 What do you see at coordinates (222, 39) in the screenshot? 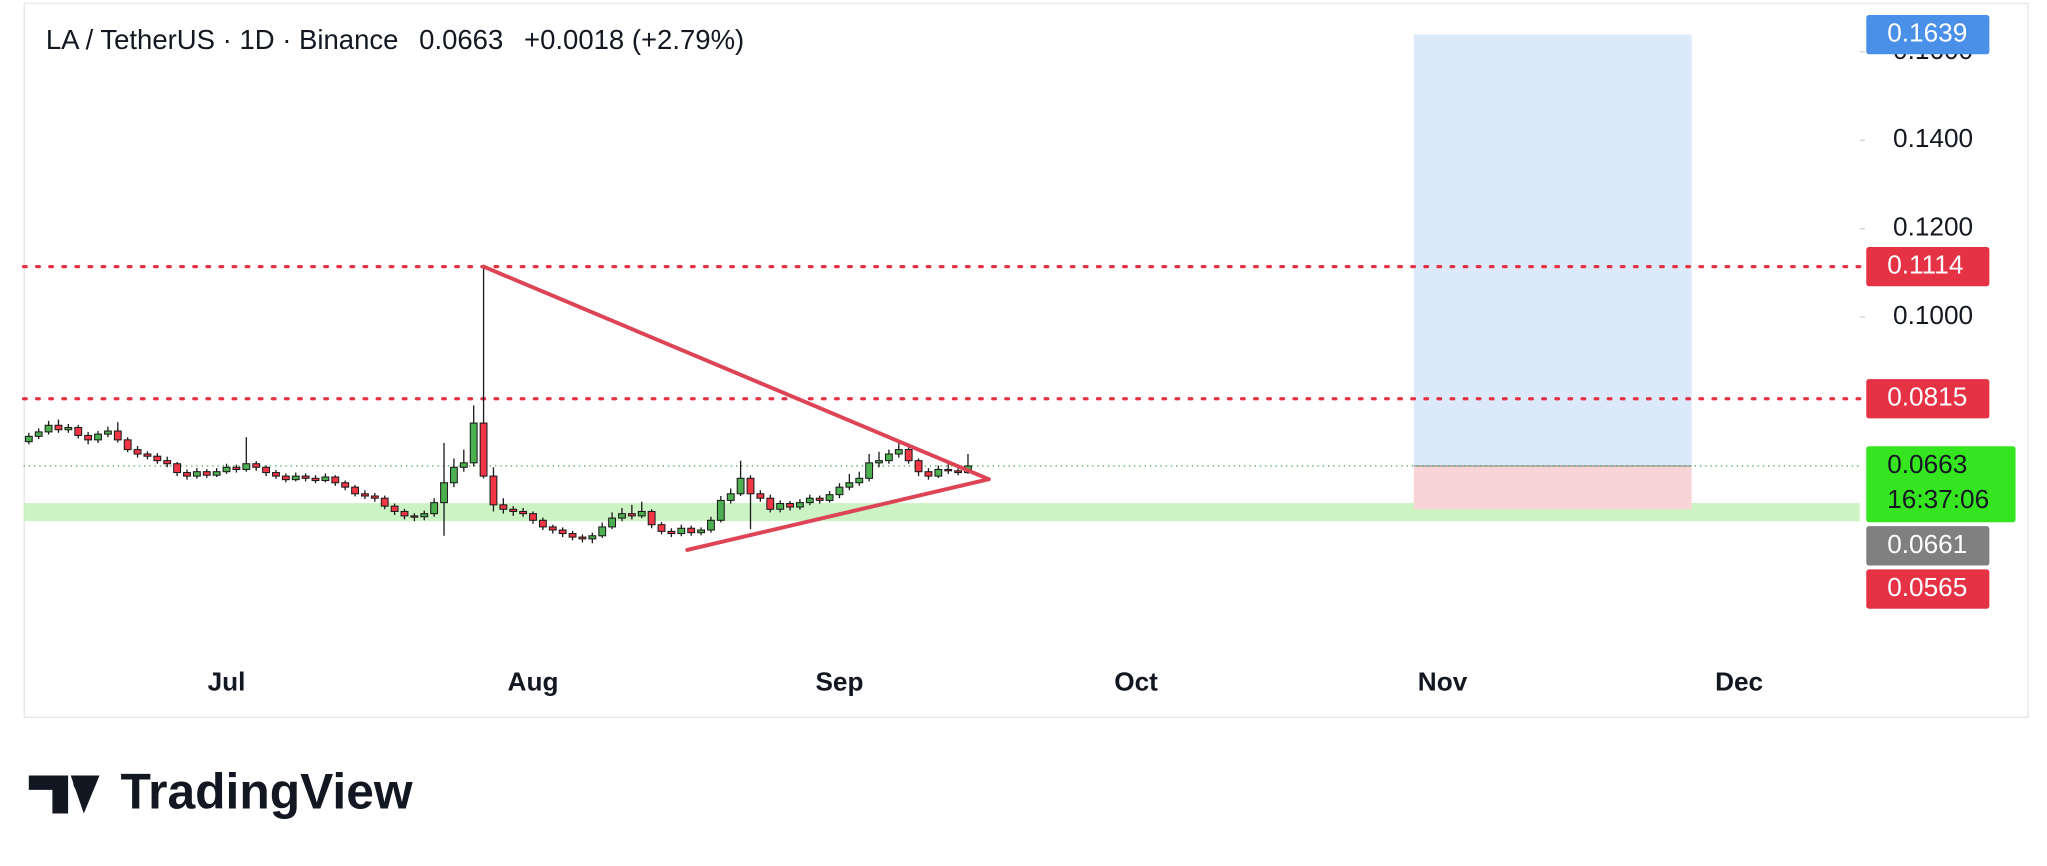
I see `symbol-title: LA / TetherUS · 1D · Binance` at bounding box center [222, 39].